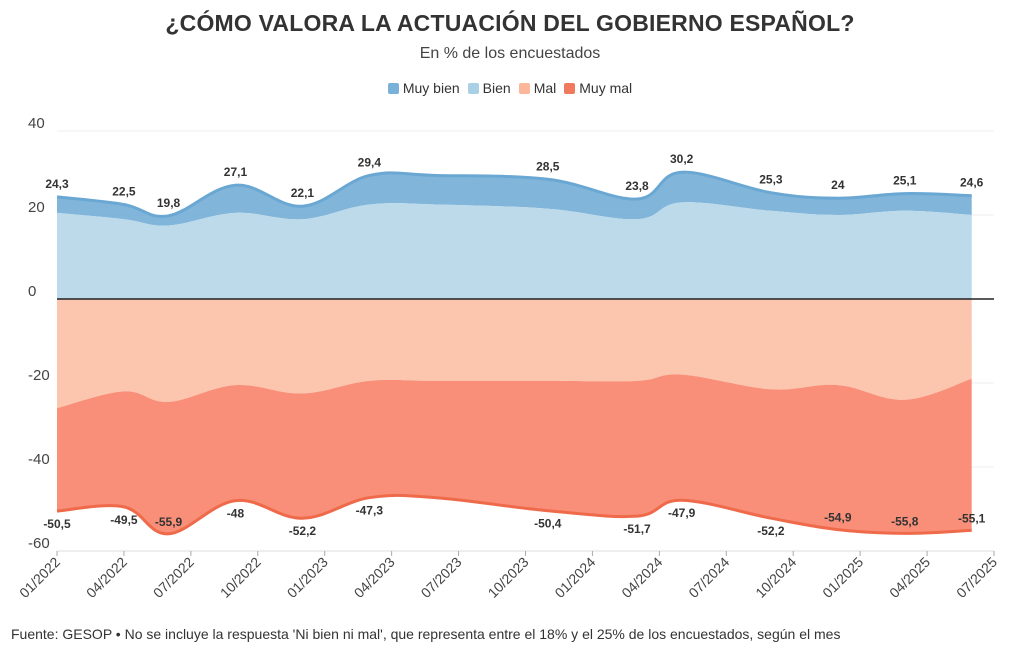 The image size is (1020, 655). I want to click on data-label-positive: 24, so click(838, 185).